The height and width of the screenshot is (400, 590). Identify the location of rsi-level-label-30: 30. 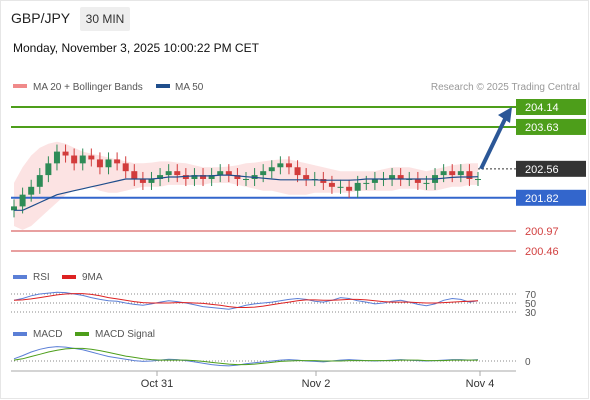
(531, 313).